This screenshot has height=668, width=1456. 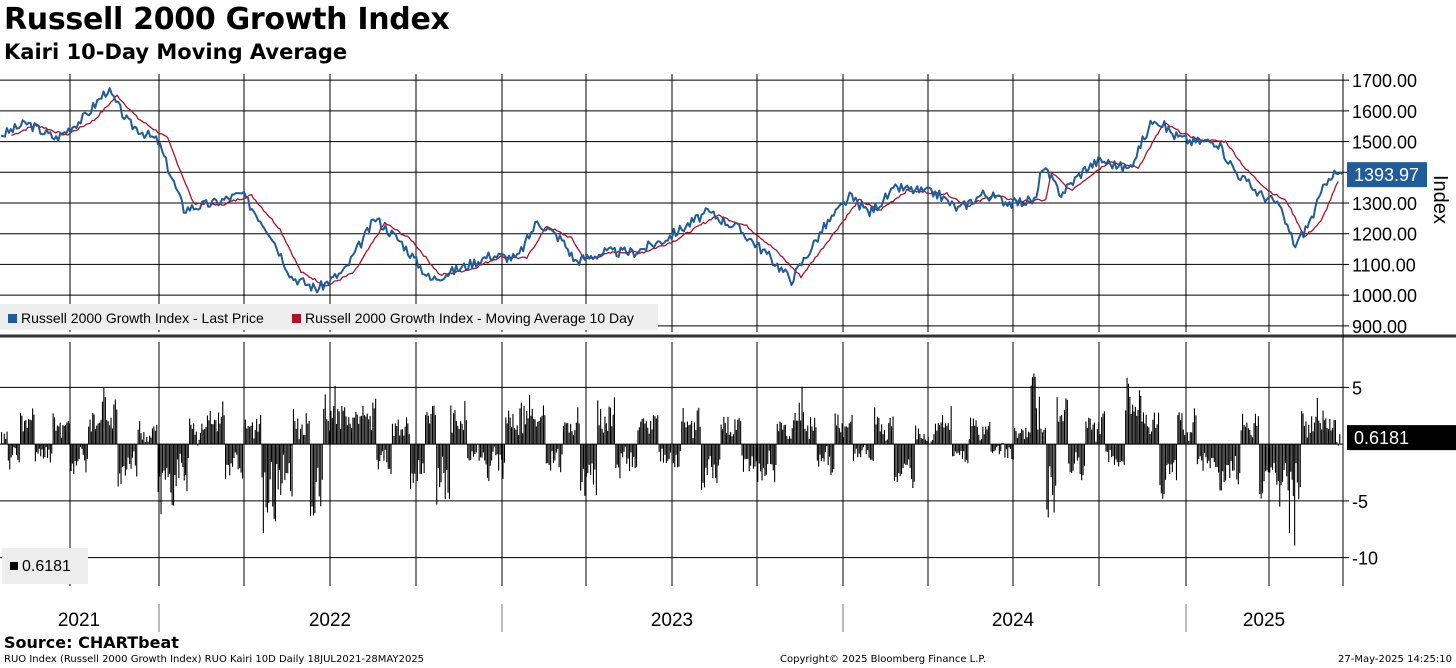 What do you see at coordinates (46, 566) in the screenshot?
I see `legend-label-kairi: 0.6181` at bounding box center [46, 566].